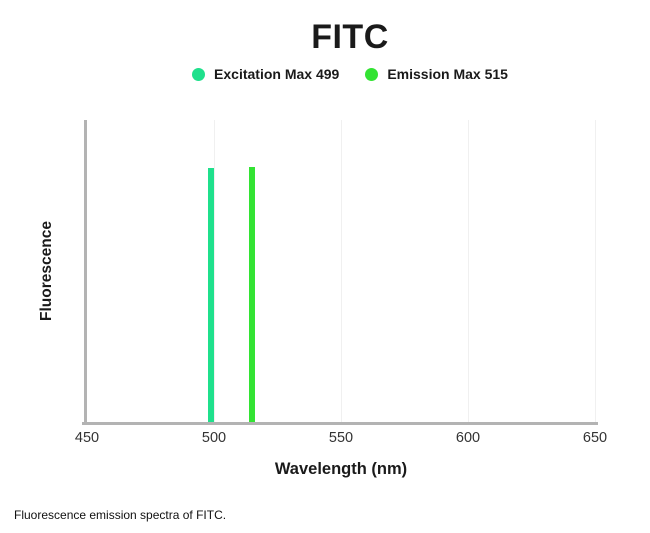 The height and width of the screenshot is (533, 650). I want to click on figure-caption: Fluorescence emission spectra of FITC., so click(120, 515).